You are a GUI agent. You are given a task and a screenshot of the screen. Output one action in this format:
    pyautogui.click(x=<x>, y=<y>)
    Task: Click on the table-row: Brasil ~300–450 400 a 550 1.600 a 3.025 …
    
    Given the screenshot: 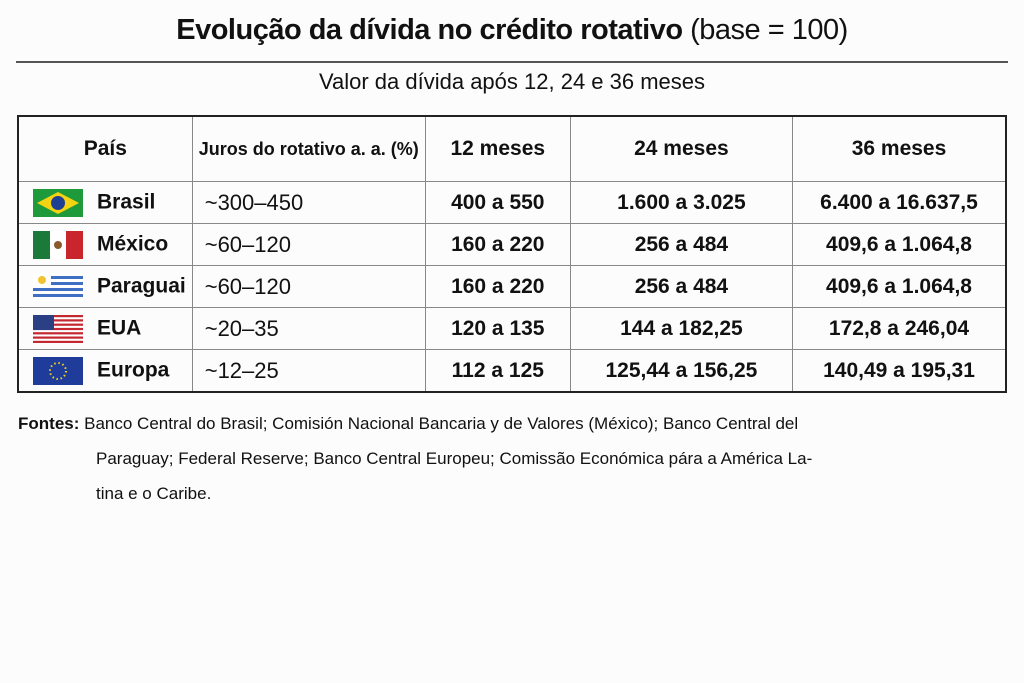 What is the action you would take?
    pyautogui.click(x=512, y=202)
    